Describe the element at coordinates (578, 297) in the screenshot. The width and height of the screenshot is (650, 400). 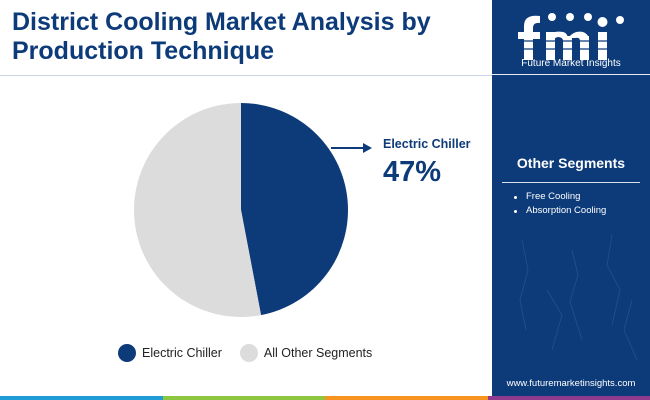
I see `decorative-crack-pattern` at that location.